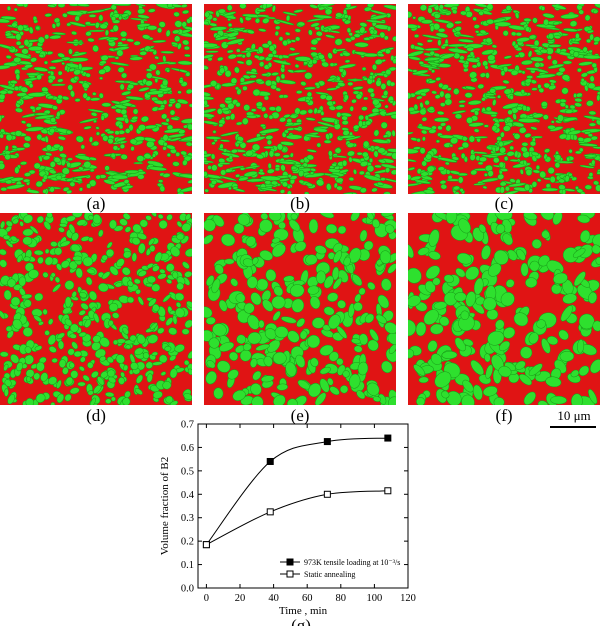 The height and width of the screenshot is (626, 600). I want to click on y-tick-label: 0.1, so click(187, 565).